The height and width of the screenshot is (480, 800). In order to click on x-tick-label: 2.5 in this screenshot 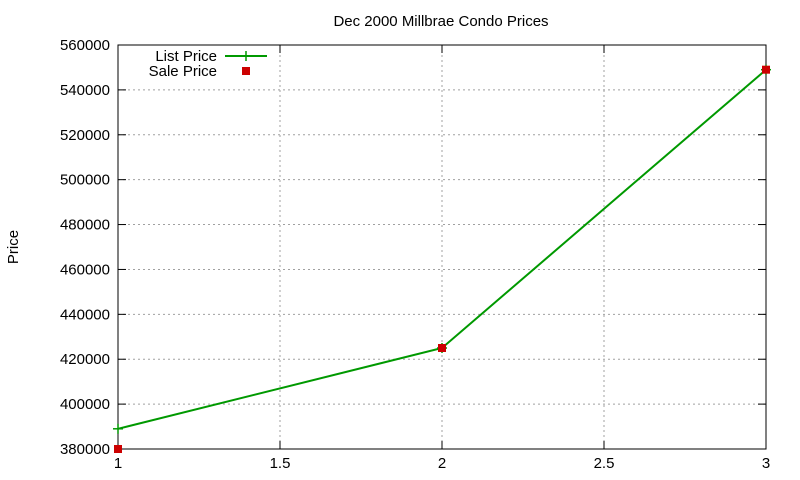, I will do `click(604, 463)`.